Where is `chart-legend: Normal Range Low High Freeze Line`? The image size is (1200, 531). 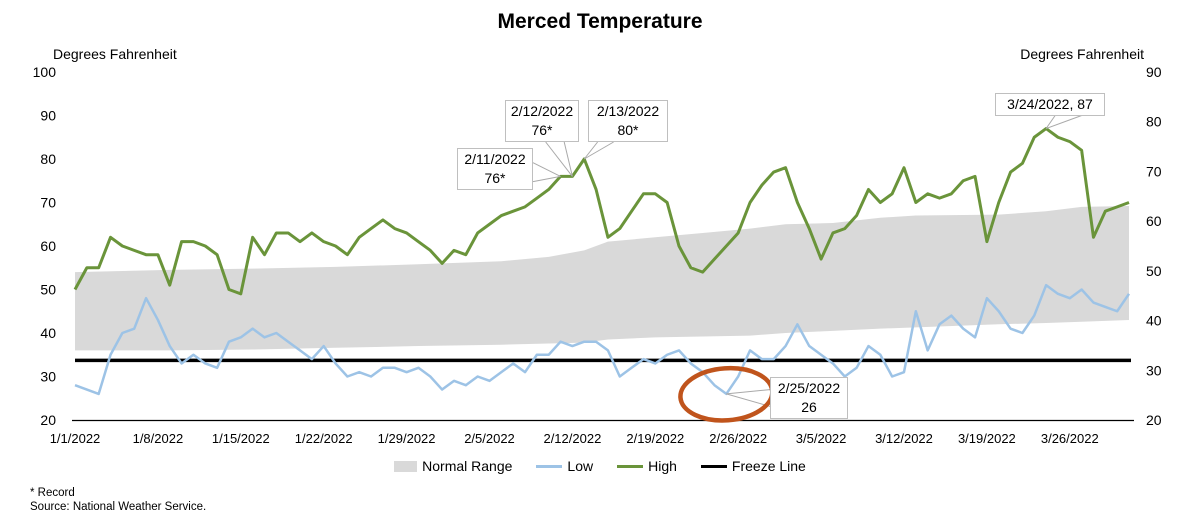
chart-legend: Normal Range Low High Freeze Line is located at coordinates (600, 466).